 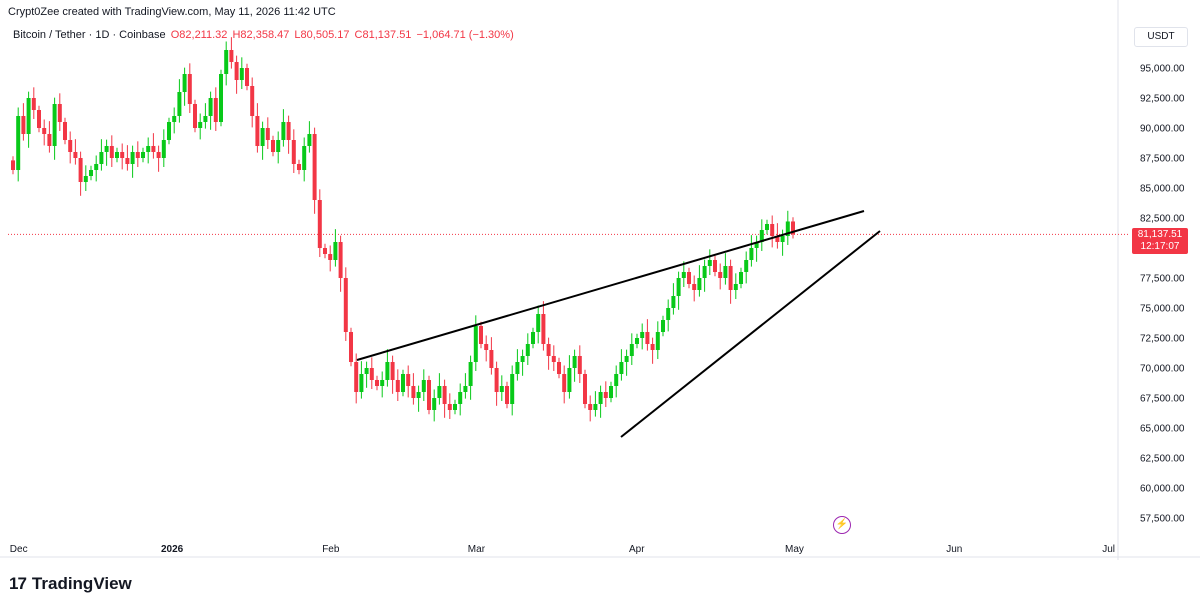 I want to click on x-tick-label: May, so click(x=794, y=549).